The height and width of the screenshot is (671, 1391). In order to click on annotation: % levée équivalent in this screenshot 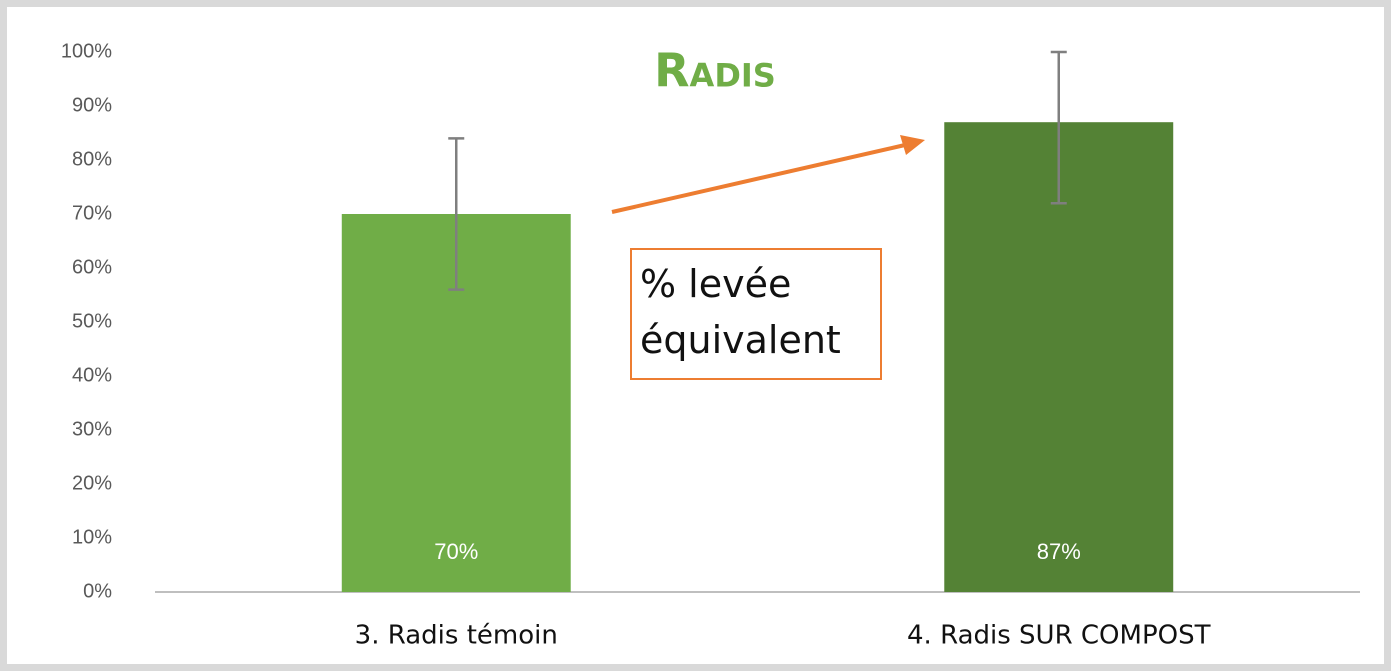, I will do `click(756, 314)`.